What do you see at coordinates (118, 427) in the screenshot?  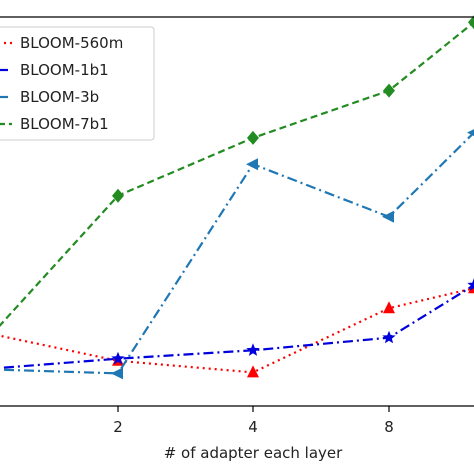 I see `x-tick-label: 2` at bounding box center [118, 427].